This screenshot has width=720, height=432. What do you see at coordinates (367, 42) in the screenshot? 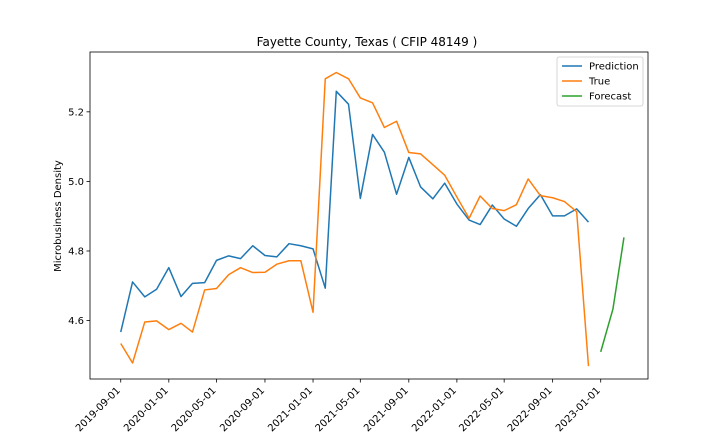
I see `chart-title: Fayette County, Texas ( CFIP 48149 )` at bounding box center [367, 42].